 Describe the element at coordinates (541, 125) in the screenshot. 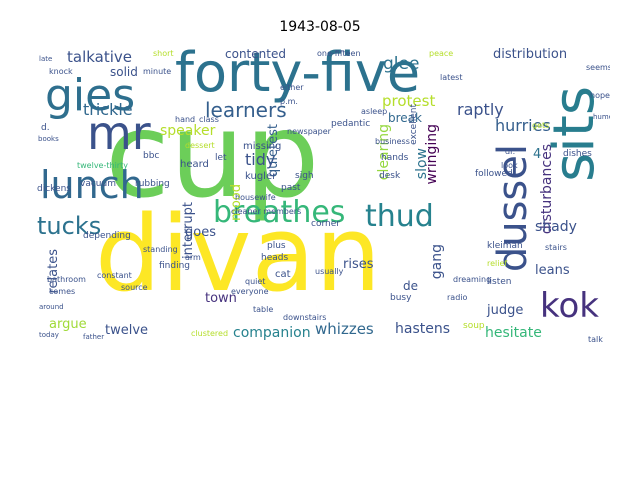

I see `cloud-word: gets` at that location.